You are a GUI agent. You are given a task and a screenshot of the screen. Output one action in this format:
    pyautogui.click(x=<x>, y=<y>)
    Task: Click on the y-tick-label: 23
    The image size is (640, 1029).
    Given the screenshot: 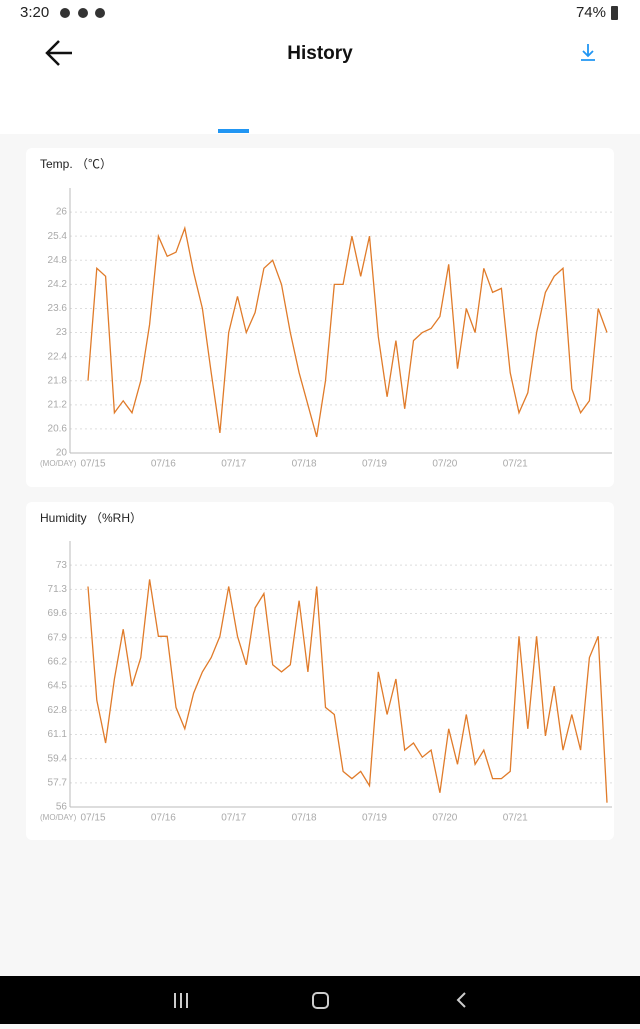 What is the action you would take?
    pyautogui.click(x=62, y=332)
    